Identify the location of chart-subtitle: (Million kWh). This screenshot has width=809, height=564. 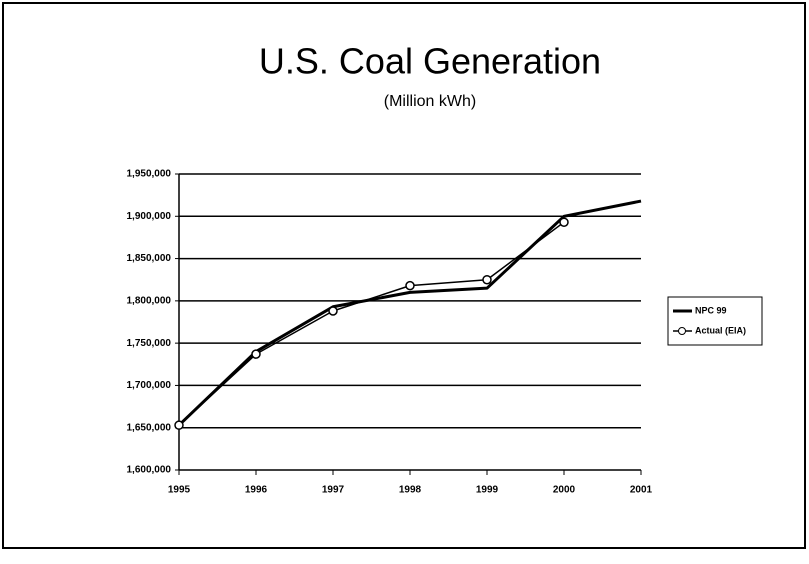
(430, 101).